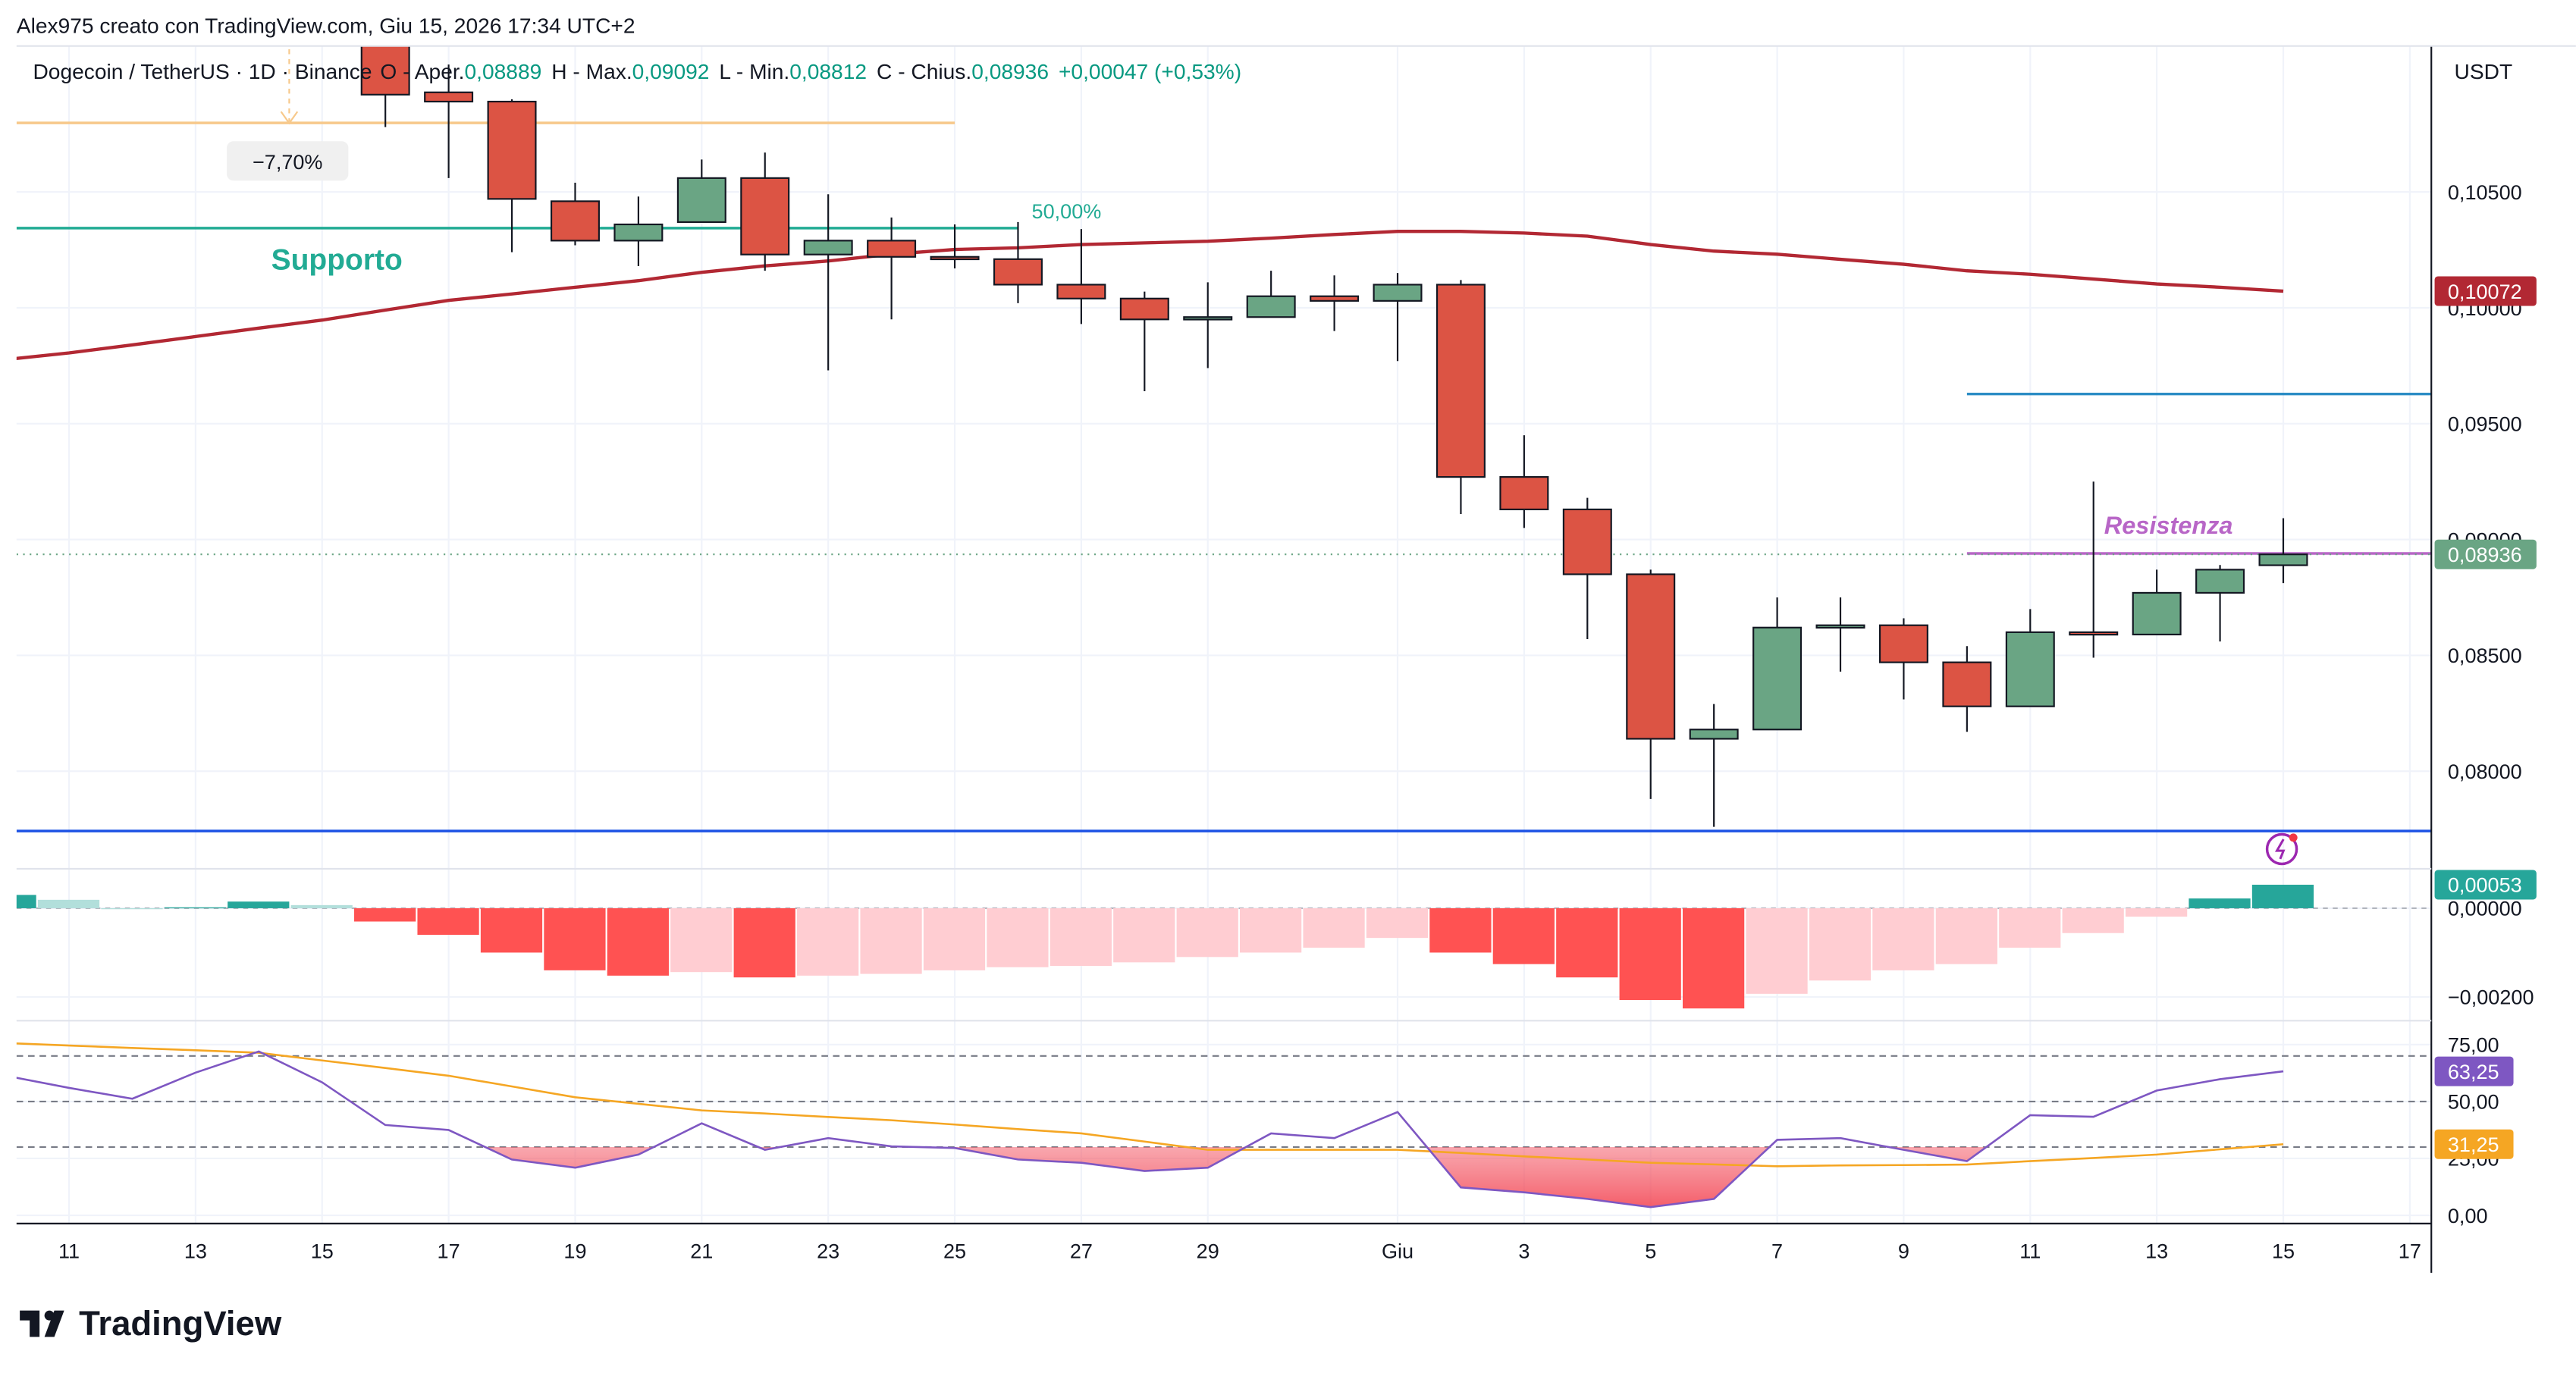  I want to click on change-badge, so click(288, 161).